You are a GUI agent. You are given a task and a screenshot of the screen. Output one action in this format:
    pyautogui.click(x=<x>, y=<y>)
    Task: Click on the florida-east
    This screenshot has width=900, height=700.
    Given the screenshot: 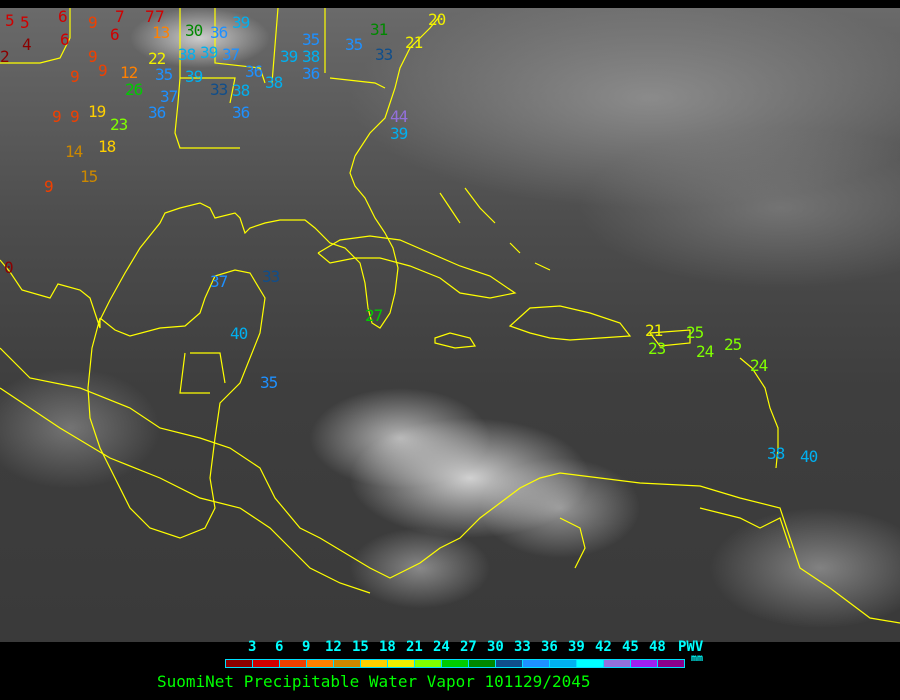 What is the action you would take?
    pyautogui.click(x=397, y=86)
    